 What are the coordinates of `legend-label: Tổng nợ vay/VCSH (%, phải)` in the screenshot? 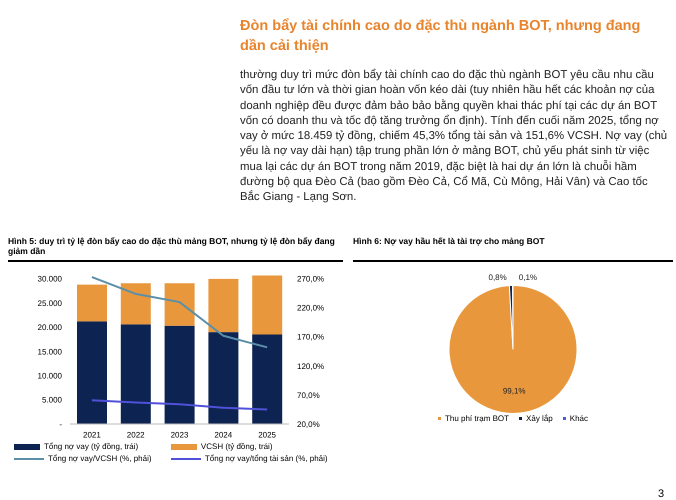 It's located at (100, 458).